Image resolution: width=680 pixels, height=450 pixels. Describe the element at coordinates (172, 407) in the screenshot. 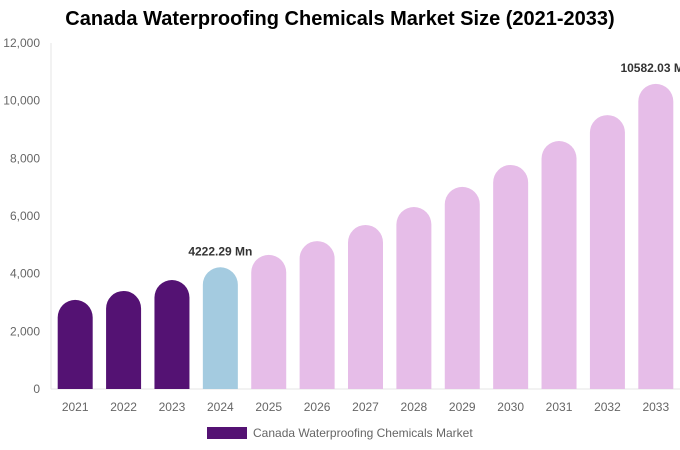

I see `x-tick-label: 2023` at that location.